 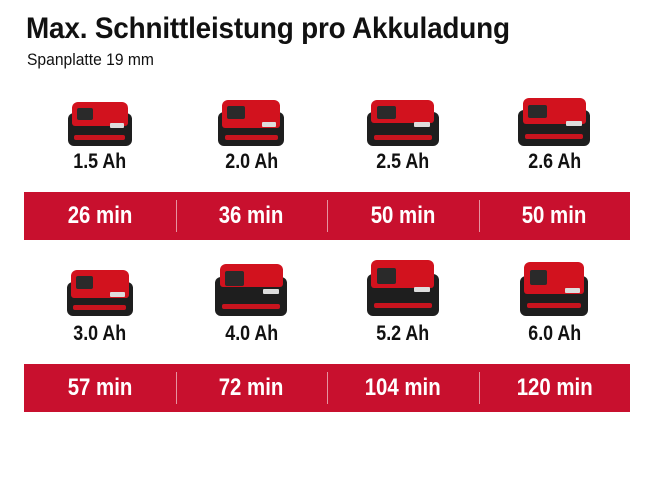 I want to click on battery-capacity: 4.0 Ah, so click(x=251, y=333).